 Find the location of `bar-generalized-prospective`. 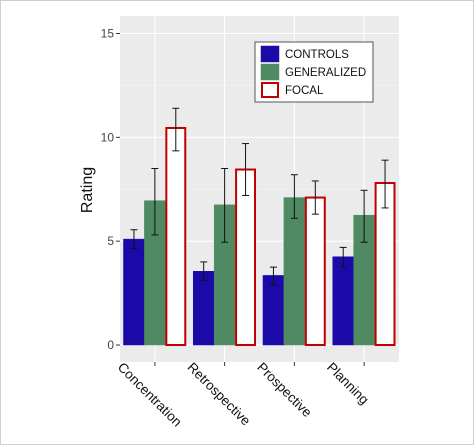

bar-generalized-prospective is located at coordinates (294, 271).